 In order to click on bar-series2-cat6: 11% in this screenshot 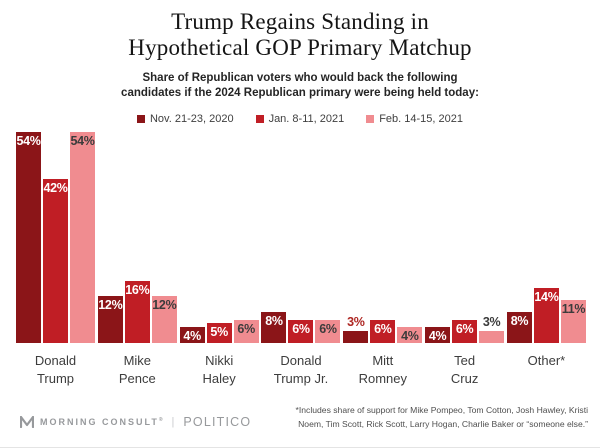, I will do `click(573, 321)`.